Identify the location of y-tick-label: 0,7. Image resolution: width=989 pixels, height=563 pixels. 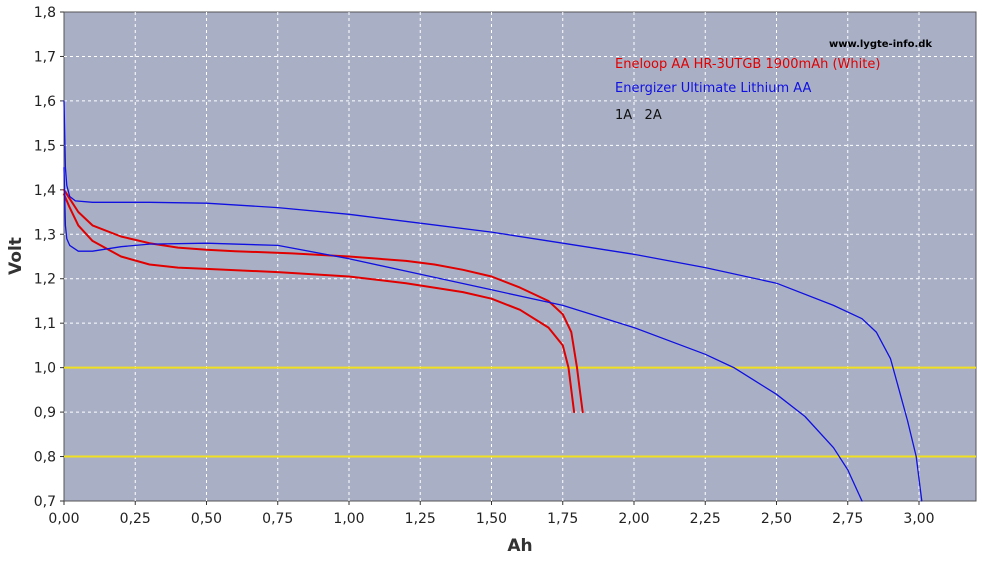
(45, 502).